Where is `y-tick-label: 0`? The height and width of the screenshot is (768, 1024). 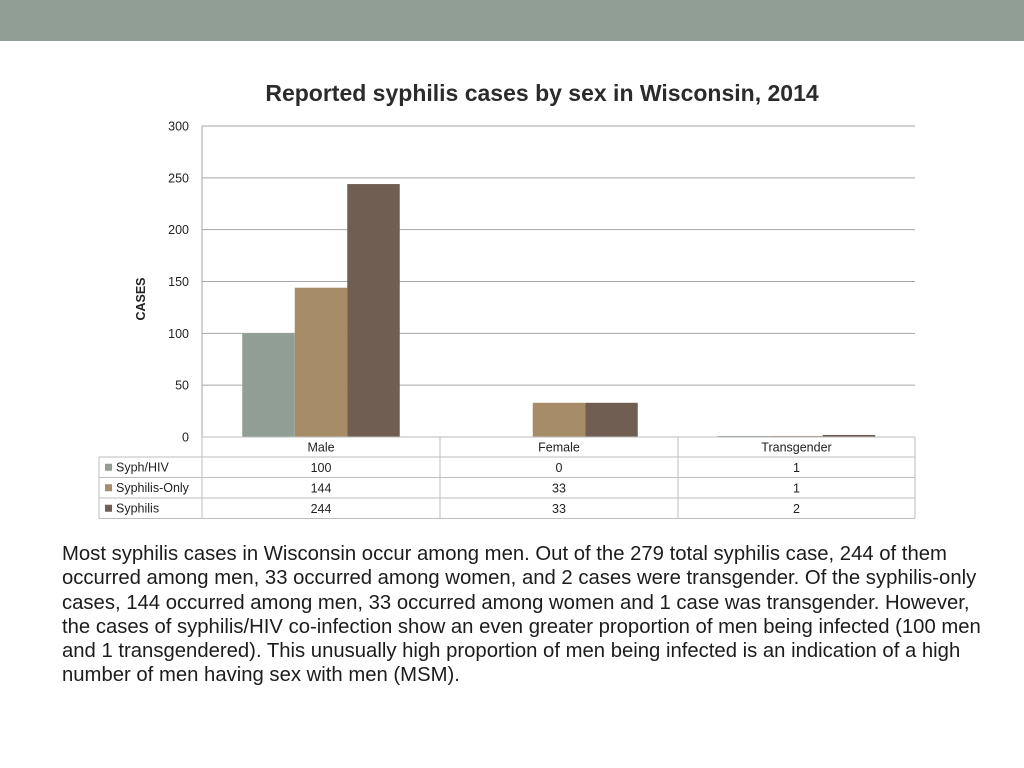 y-tick-label: 0 is located at coordinates (185, 438).